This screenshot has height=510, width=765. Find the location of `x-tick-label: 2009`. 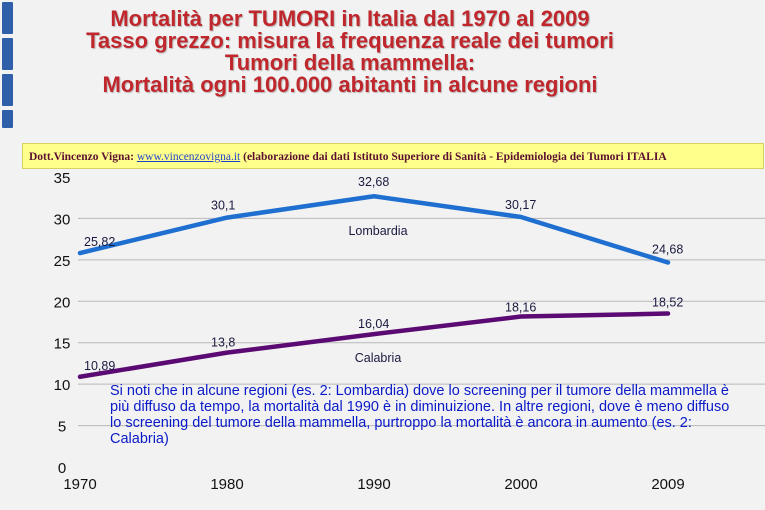

x-tick-label: 2009 is located at coordinates (667, 484).